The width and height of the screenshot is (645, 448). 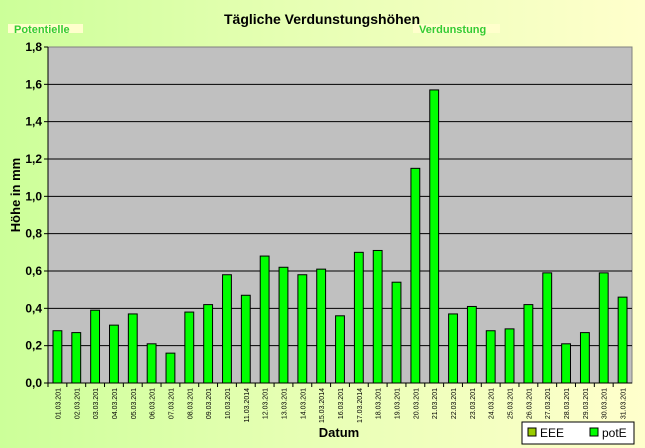 I want to click on y-axis-label: Höhe in mm, so click(x=15, y=195).